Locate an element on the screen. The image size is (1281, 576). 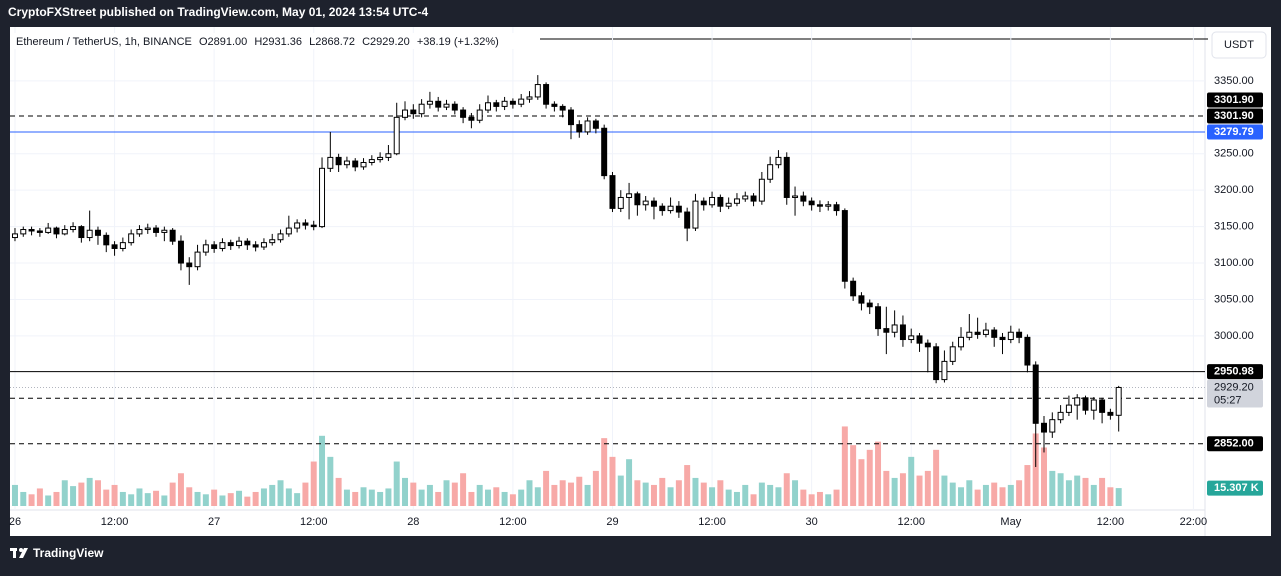
brand: TradingView is located at coordinates (68, 553).